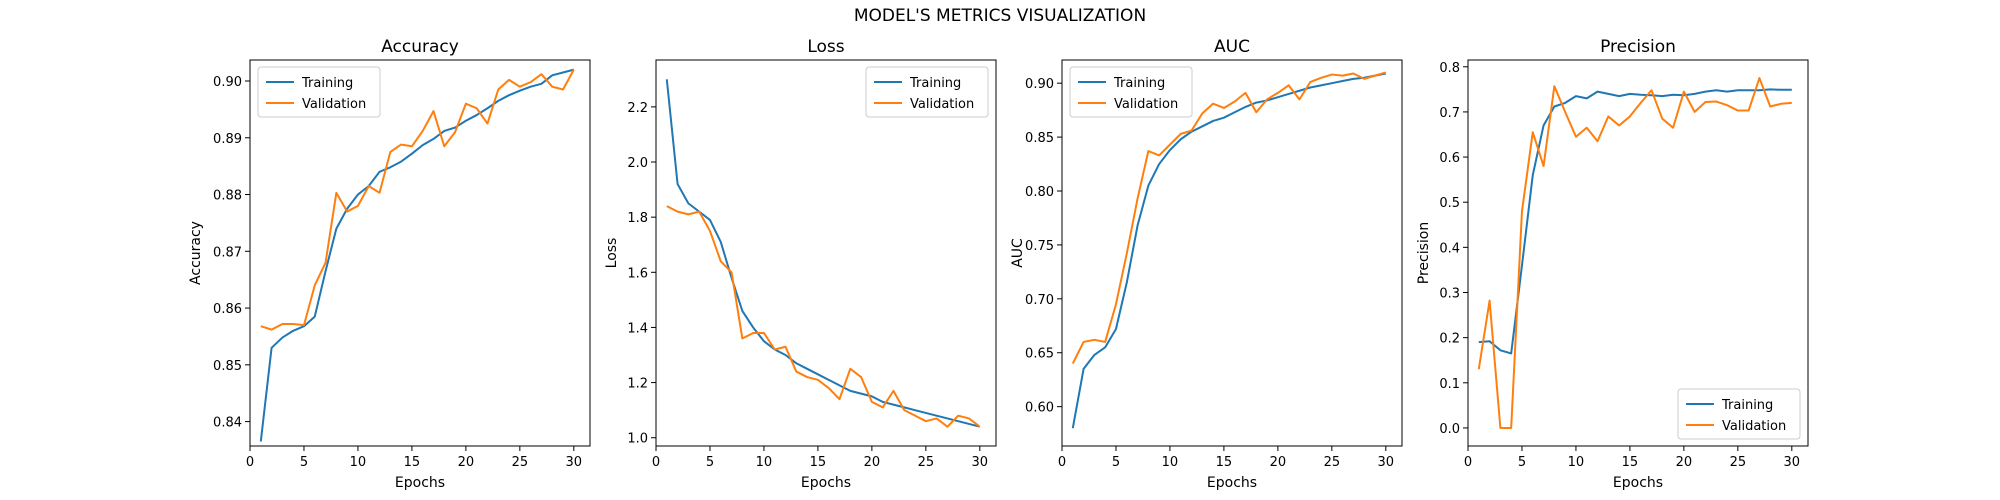 The width and height of the screenshot is (2000, 500). What do you see at coordinates (1449, 339) in the screenshot?
I see `y-tick-label: 0.2` at bounding box center [1449, 339].